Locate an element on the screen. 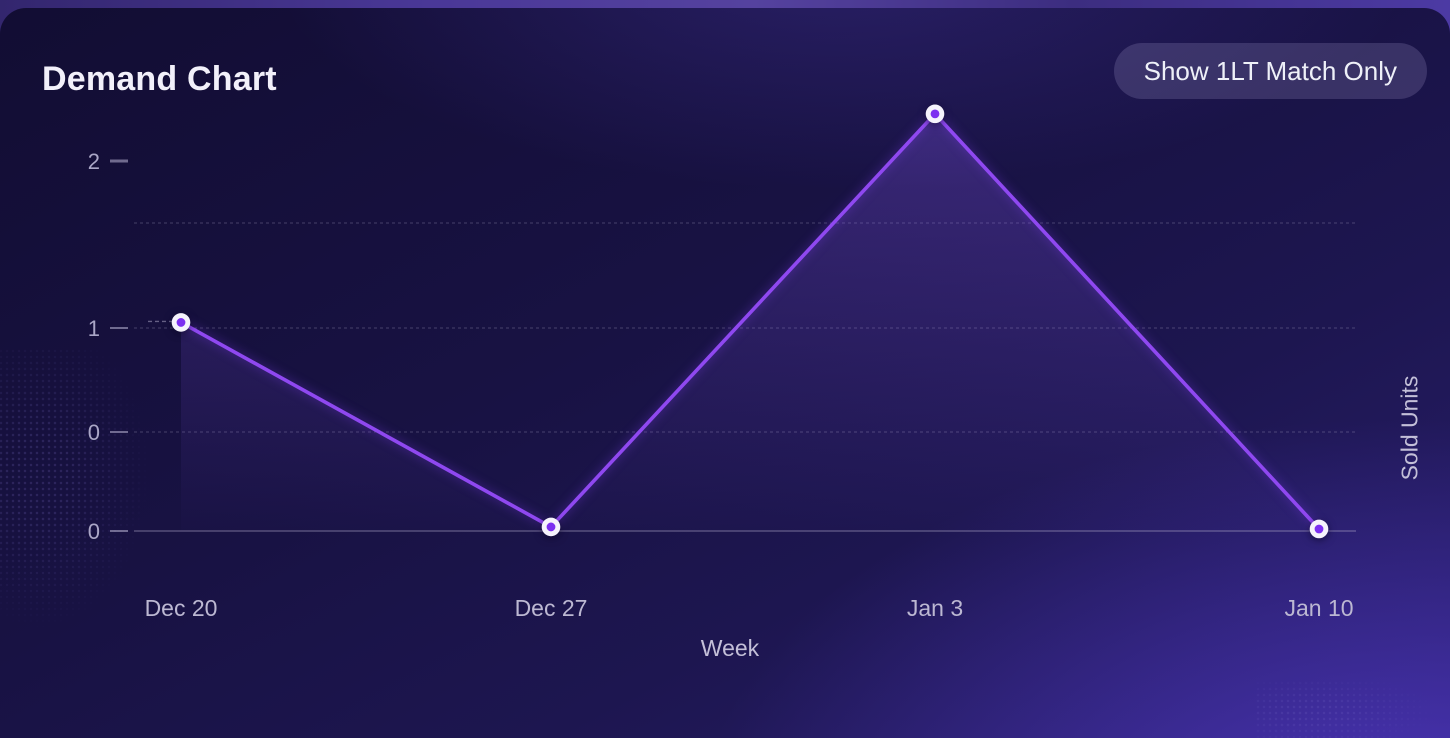 This screenshot has height=738, width=1450. decorative-noise-bottom-right is located at coordinates (1345, 709).